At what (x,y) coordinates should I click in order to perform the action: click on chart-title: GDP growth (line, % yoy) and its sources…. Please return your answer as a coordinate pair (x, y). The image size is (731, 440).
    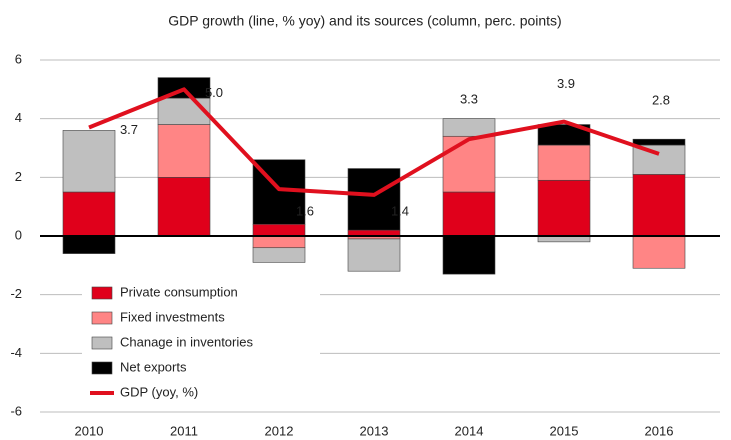
    Looking at the image, I should click on (364, 21).